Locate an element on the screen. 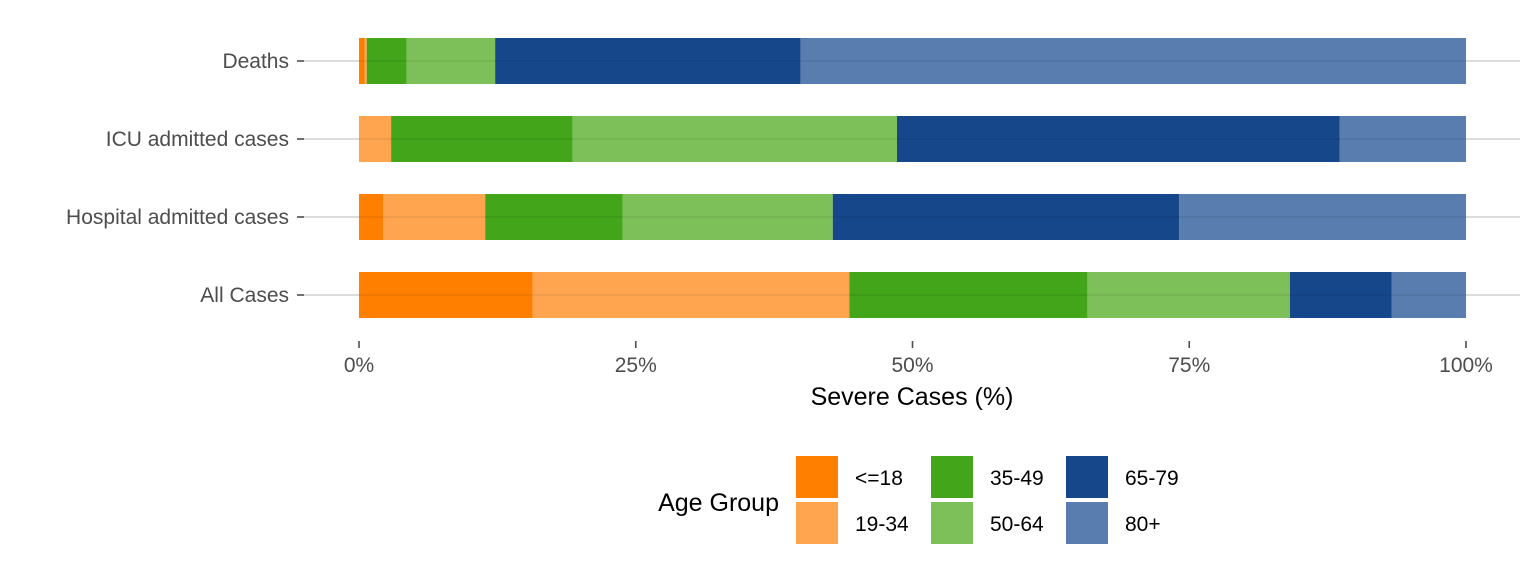  x-axis-ticks: 0% 25% 50% 75% 100% is located at coordinates (918, 359).